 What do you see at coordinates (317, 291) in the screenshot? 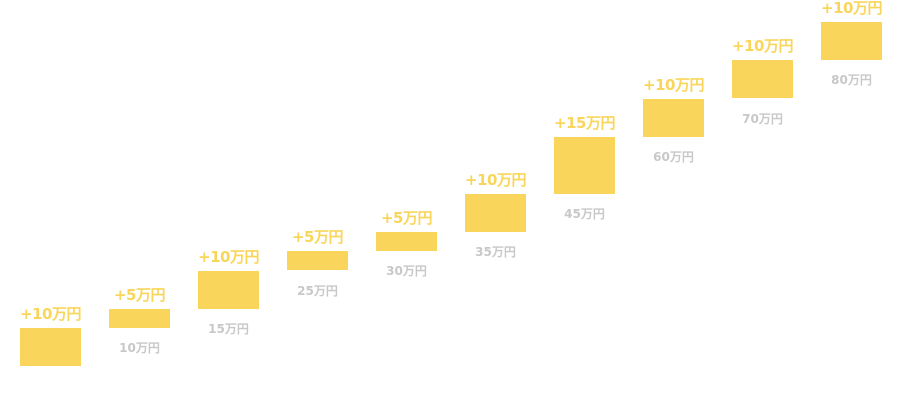
I see `cumulative-total-label: 25万円` at bounding box center [317, 291].